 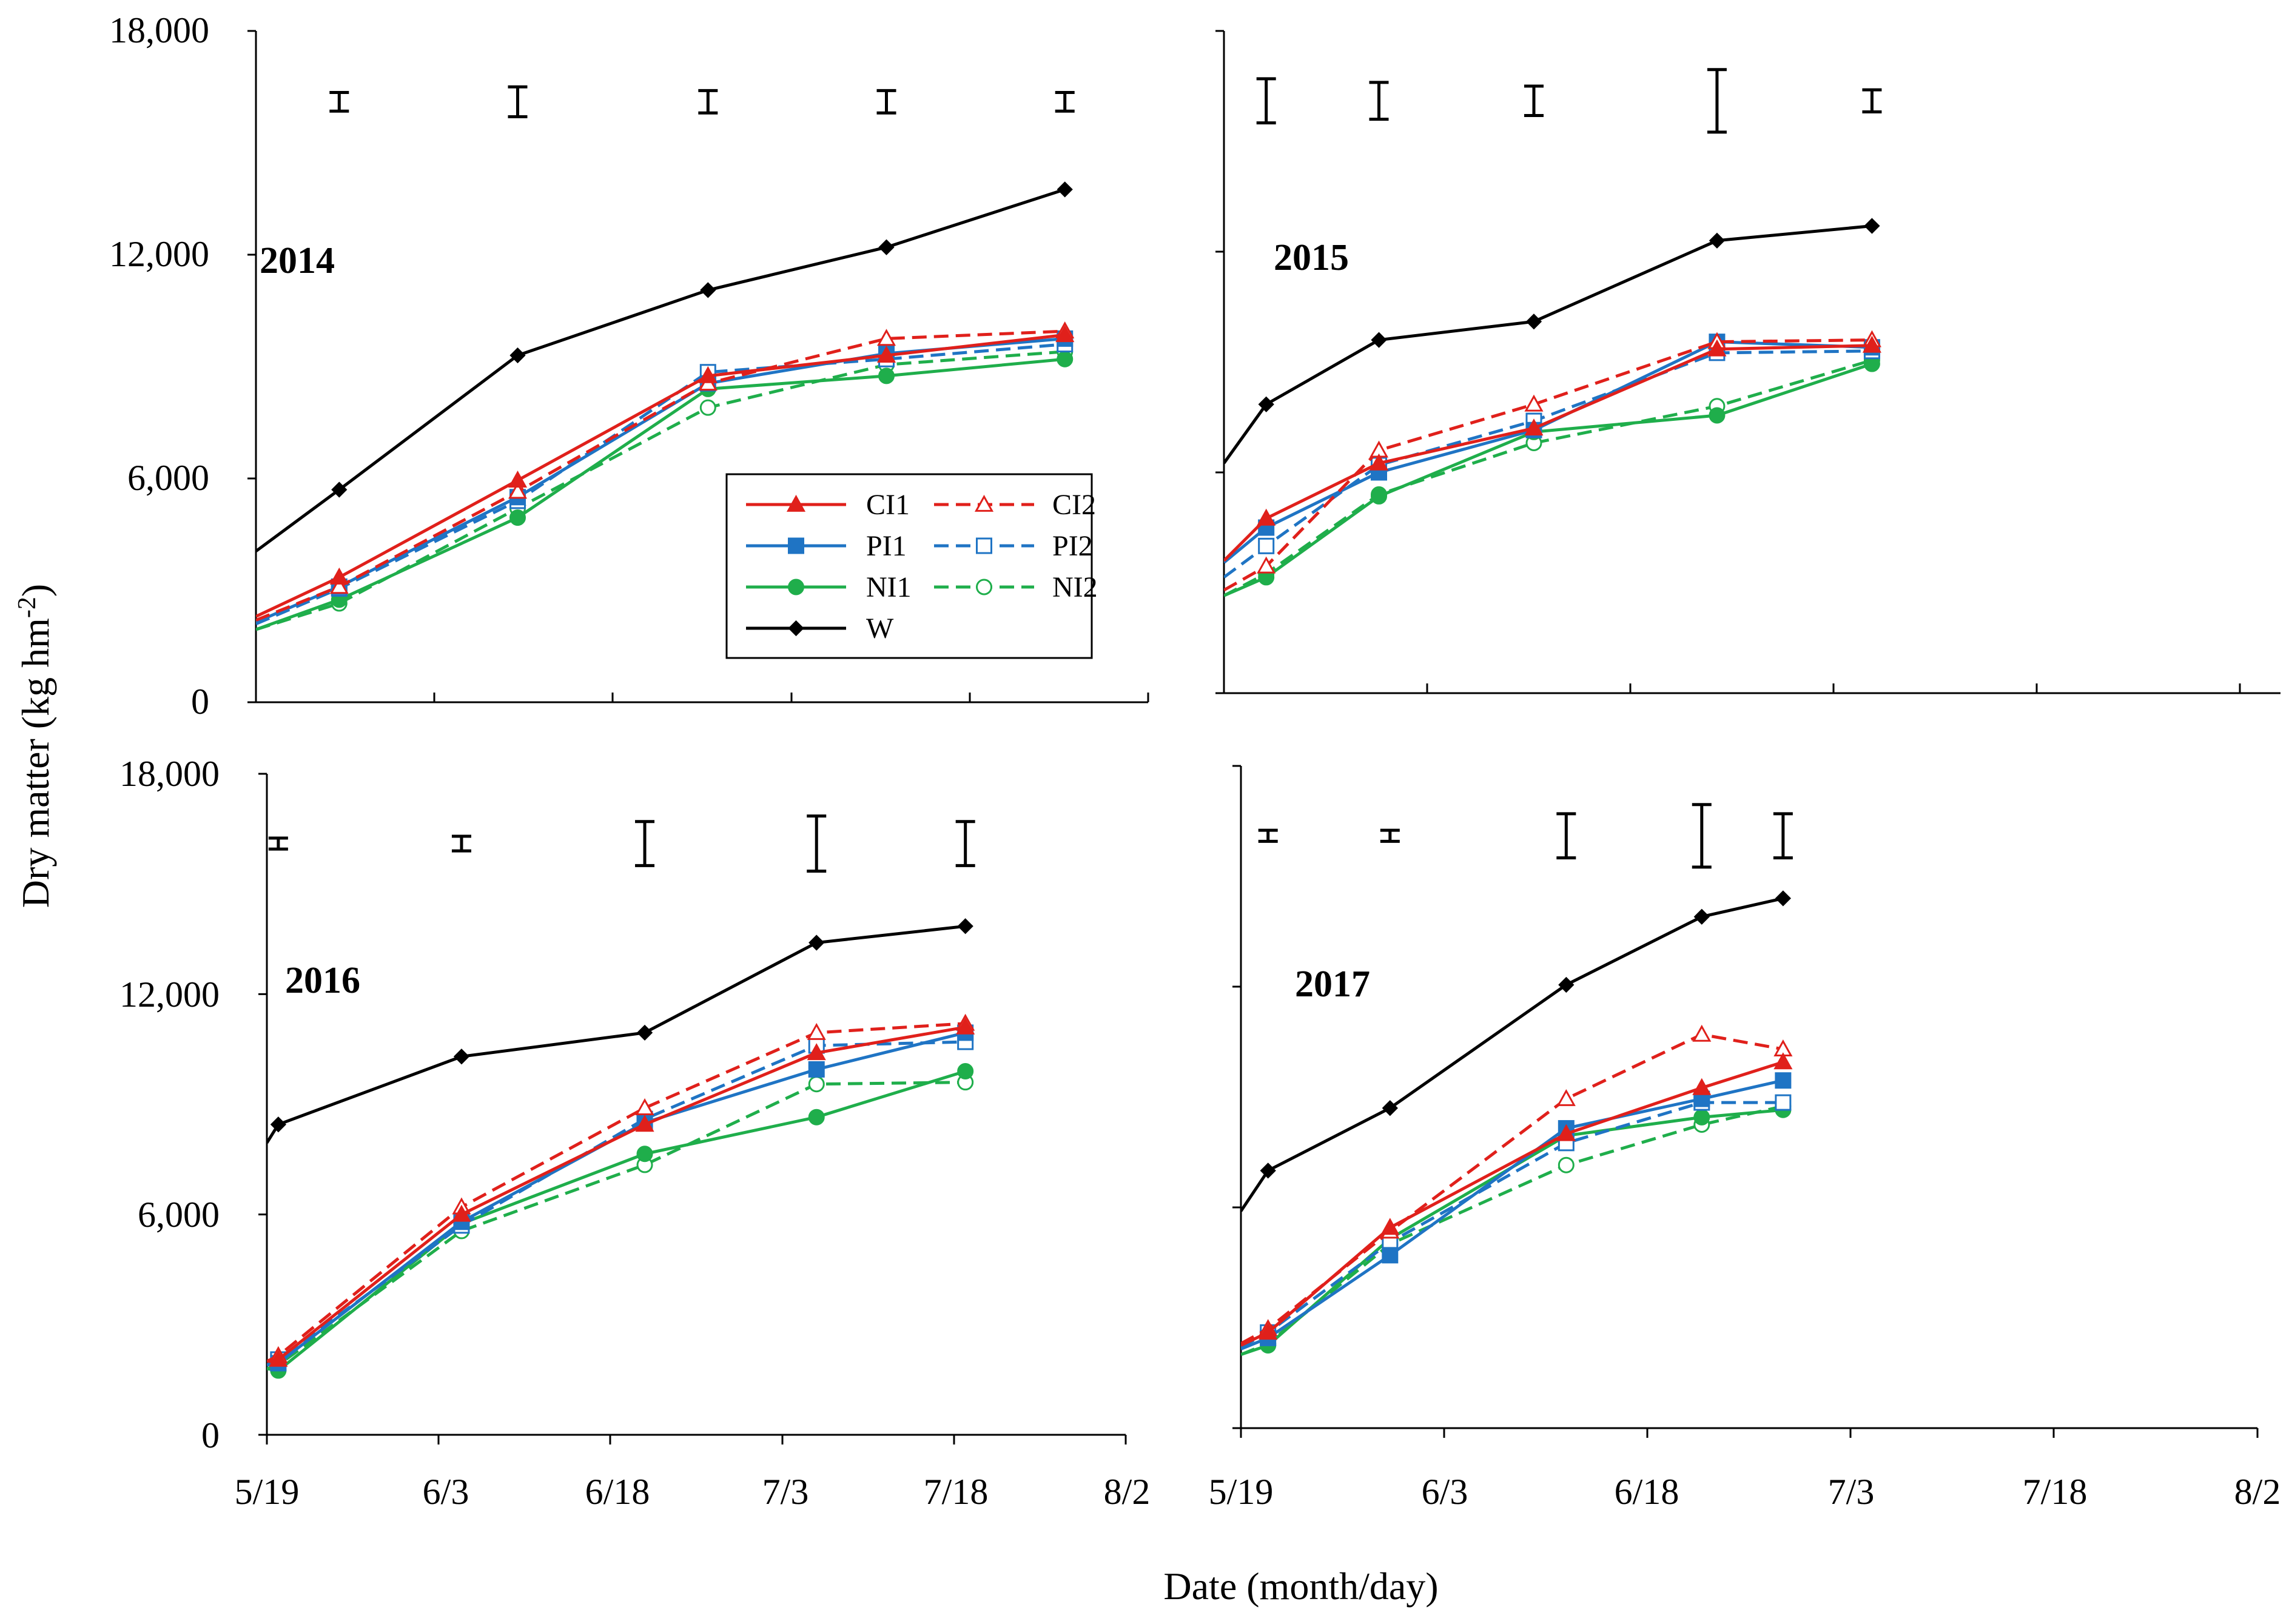 I want to click on y-tick-label-top-18000: 18,000, so click(x=159, y=30).